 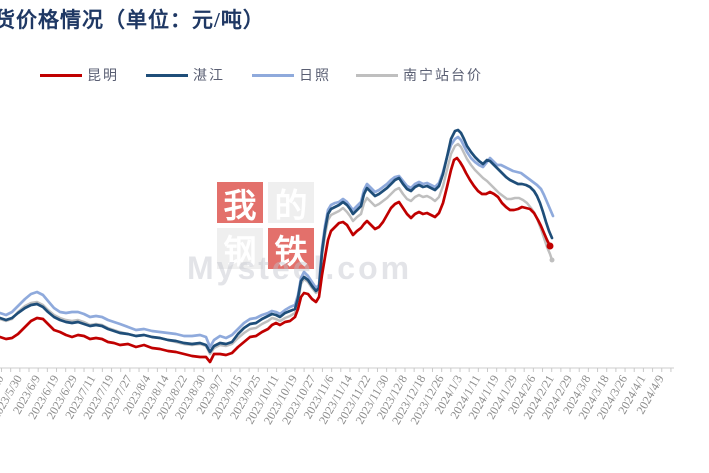 What do you see at coordinates (377, 75) in the screenshot?
I see `legend-swatch-nanning` at bounding box center [377, 75].